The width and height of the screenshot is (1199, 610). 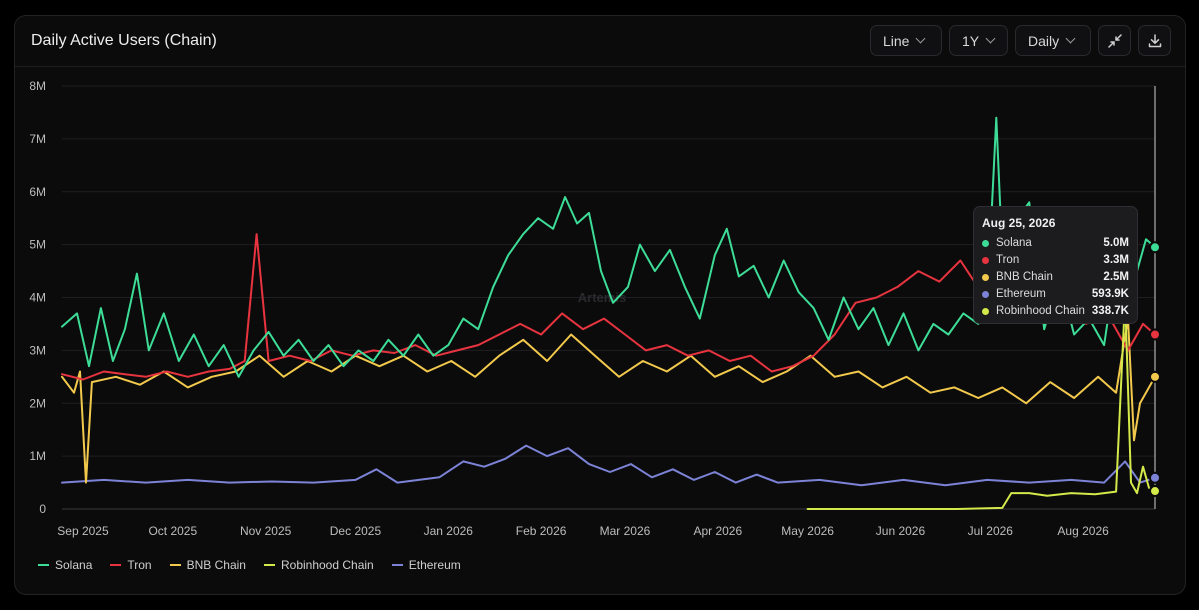 What do you see at coordinates (37, 456) in the screenshot?
I see `y-tick-label: 1M` at bounding box center [37, 456].